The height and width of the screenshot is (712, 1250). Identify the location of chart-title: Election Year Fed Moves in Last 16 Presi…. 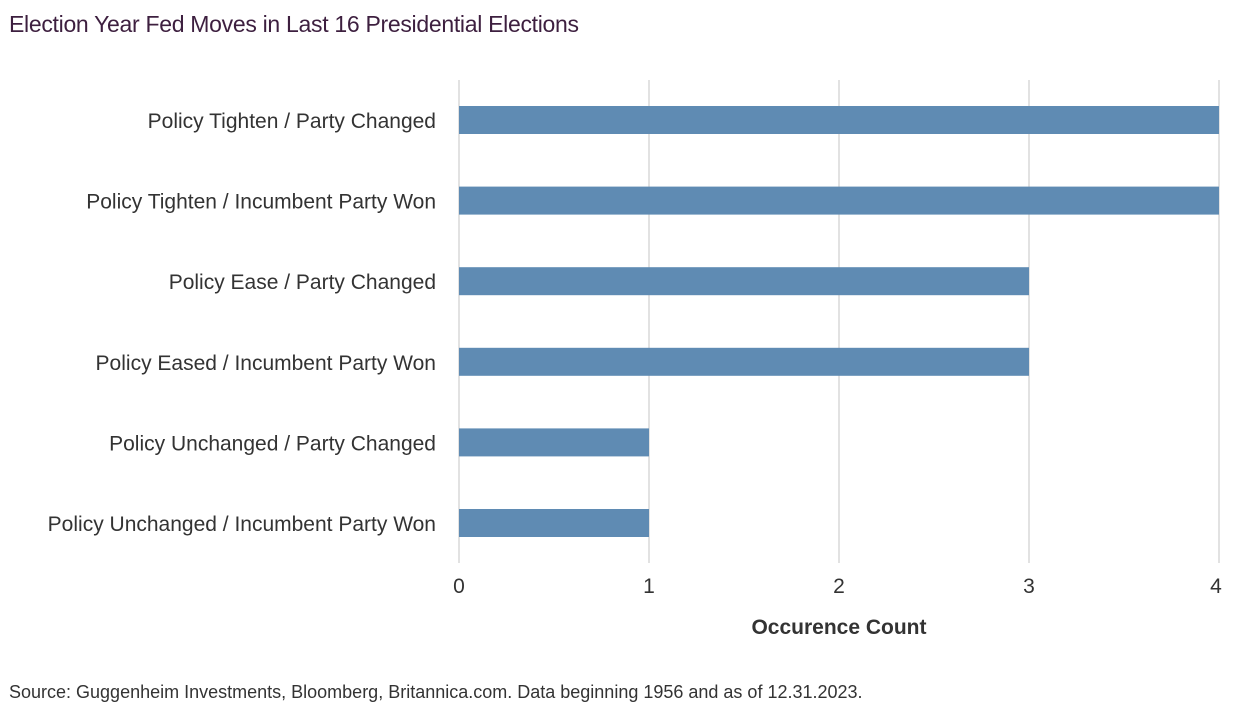
(294, 24).